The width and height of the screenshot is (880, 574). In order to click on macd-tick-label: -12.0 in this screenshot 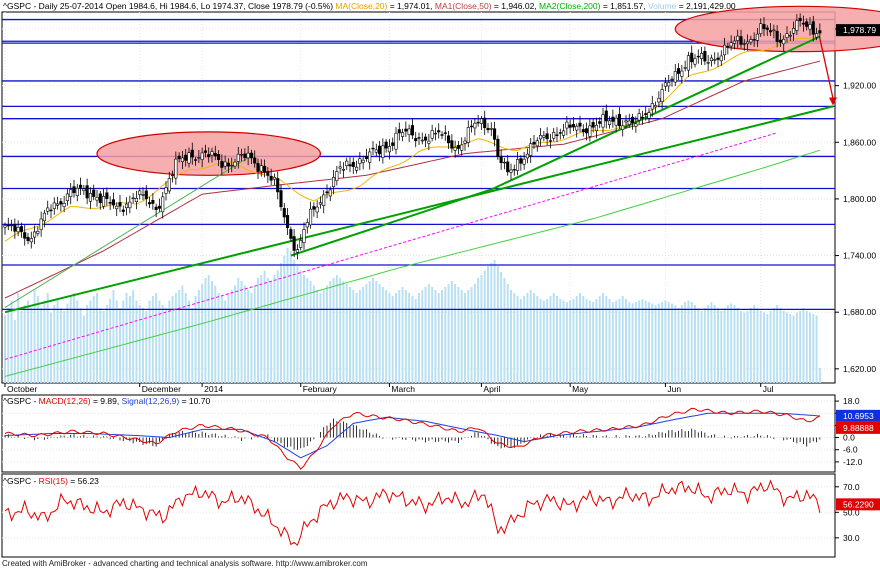, I will do `click(853, 462)`.